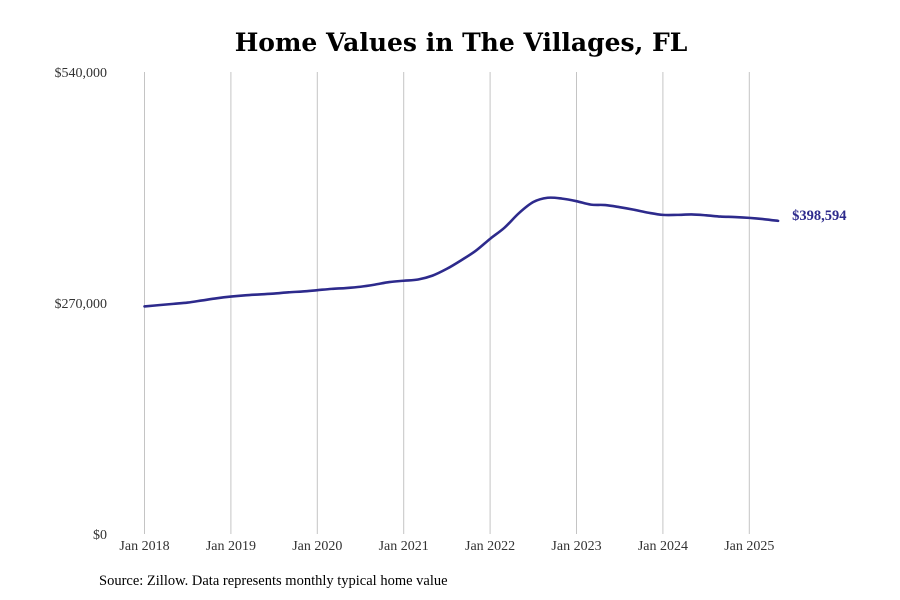  Describe the element at coordinates (461, 42) in the screenshot. I see `chart-title: Home Values in The Villages, FL` at that location.